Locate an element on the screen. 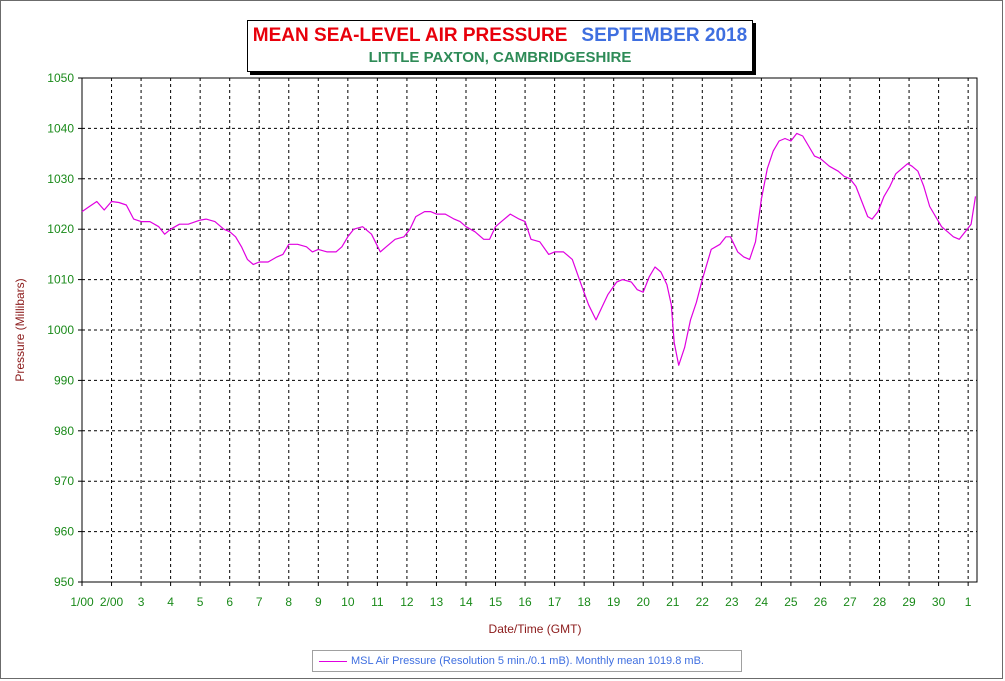 The image size is (1005, 681). x-tick-label: 2/00 is located at coordinates (112, 602).